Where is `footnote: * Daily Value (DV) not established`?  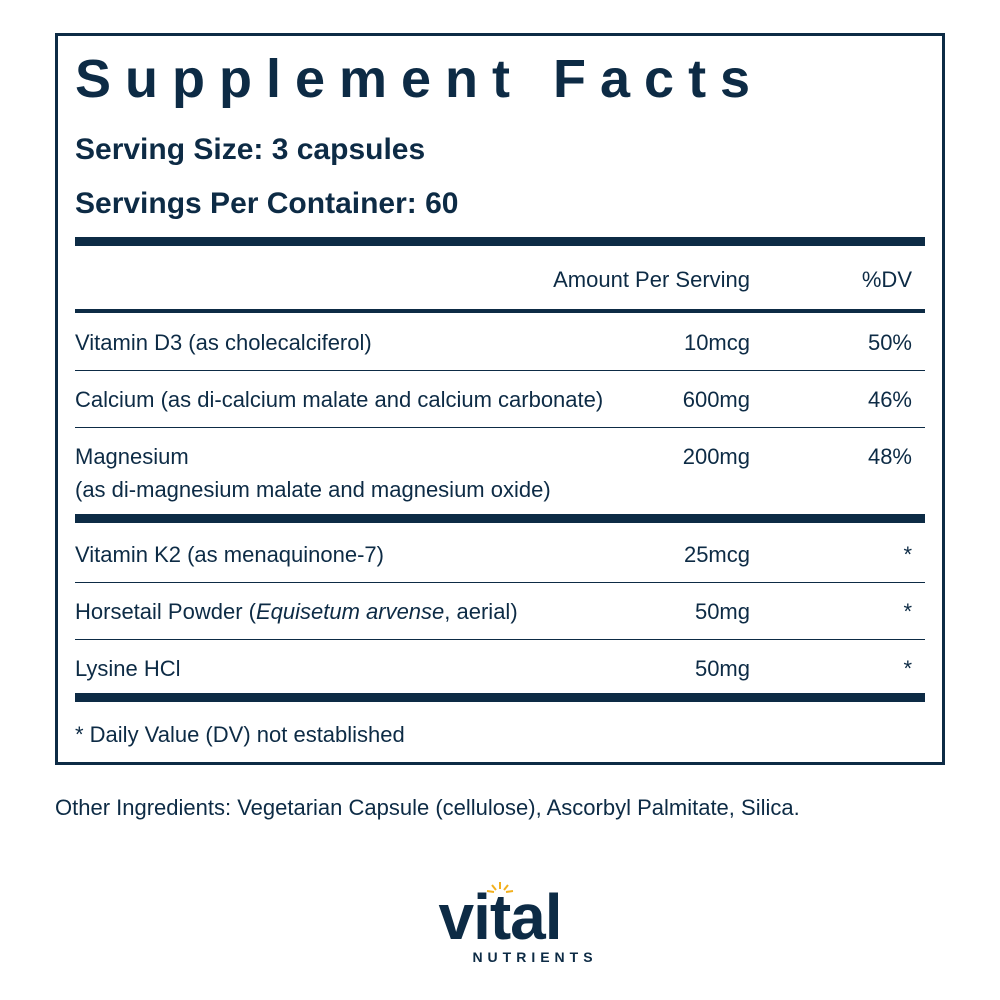 footnote: * Daily Value (DV) not established is located at coordinates (240, 734).